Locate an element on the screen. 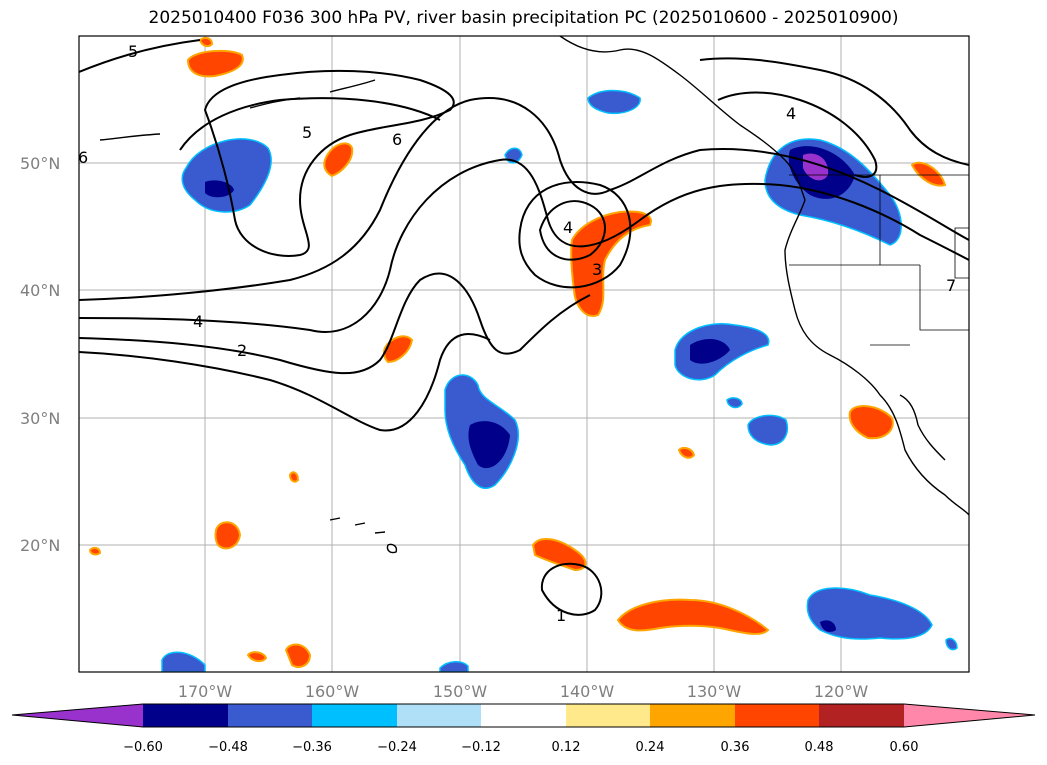  contour-label: 7 is located at coordinates (951, 285).